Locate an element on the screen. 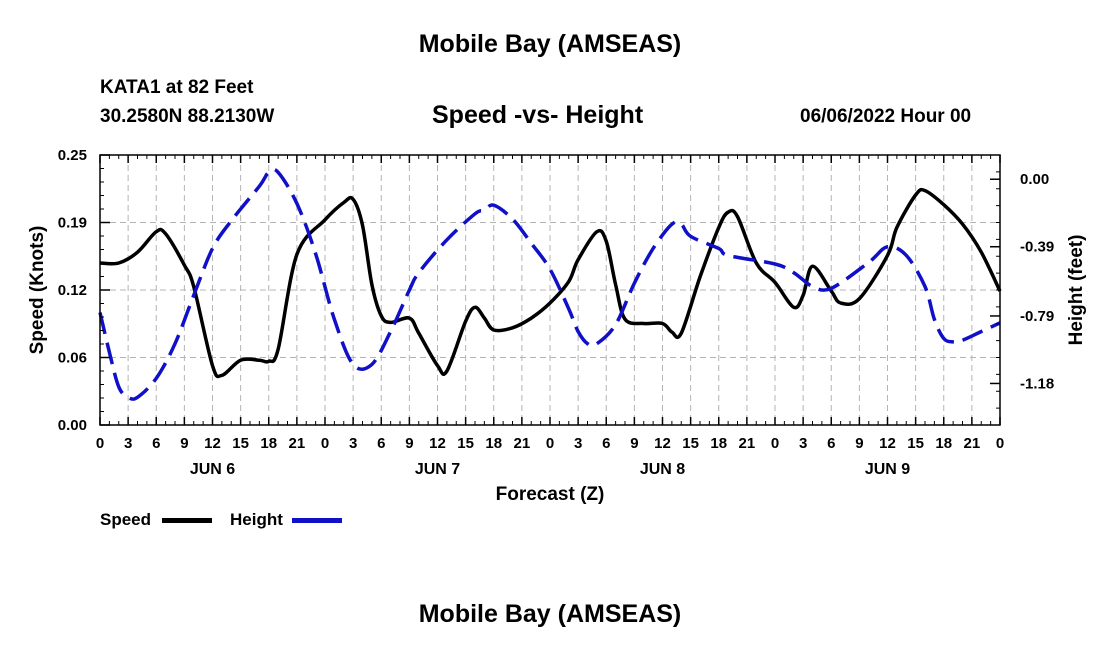  y-left-axis-title: Speed (Knots) is located at coordinates (37, 290).